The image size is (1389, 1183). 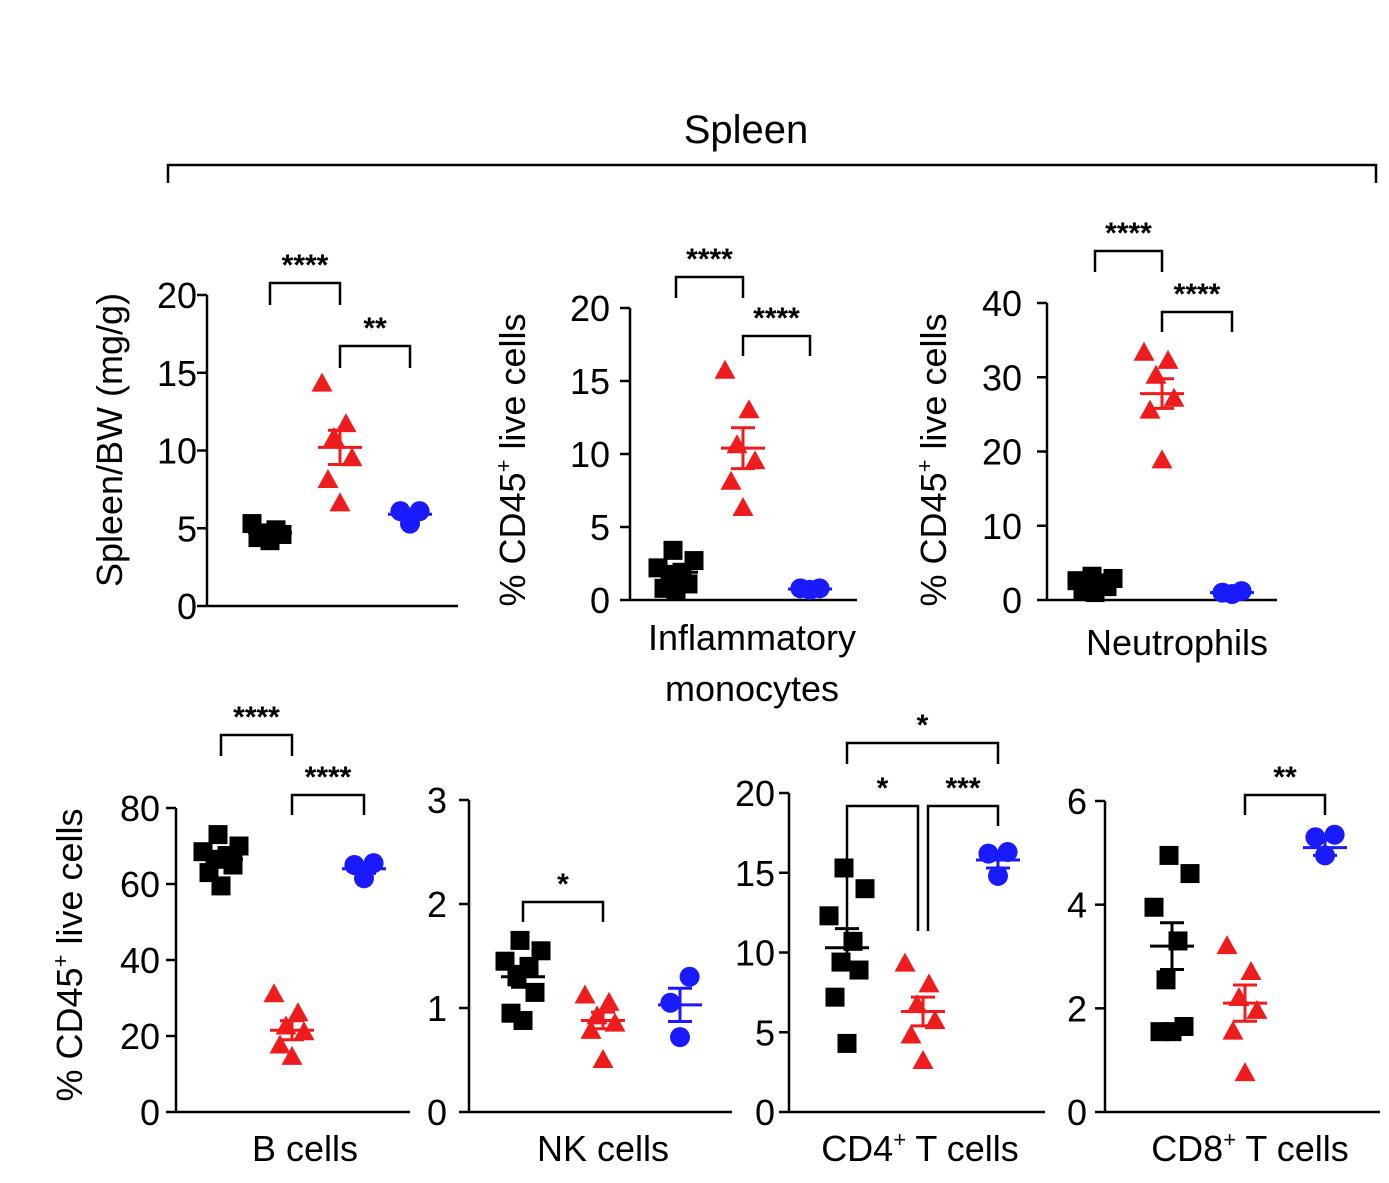 What do you see at coordinates (1077, 801) in the screenshot?
I see `y-tick-label: 6` at bounding box center [1077, 801].